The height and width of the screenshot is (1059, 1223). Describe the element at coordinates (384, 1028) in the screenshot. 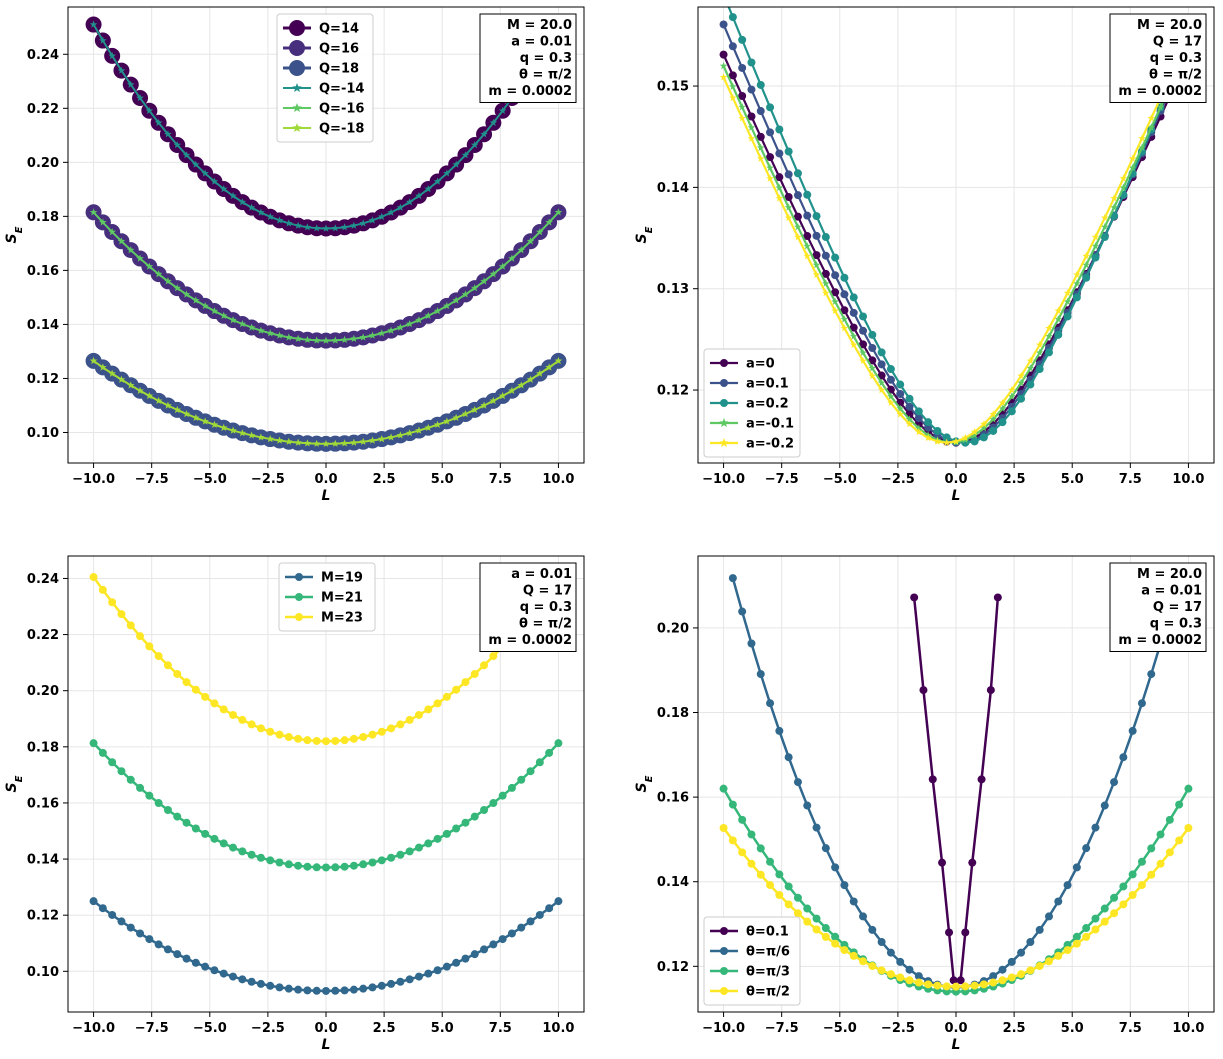

I see `x-tick-label: 2.5` at that location.